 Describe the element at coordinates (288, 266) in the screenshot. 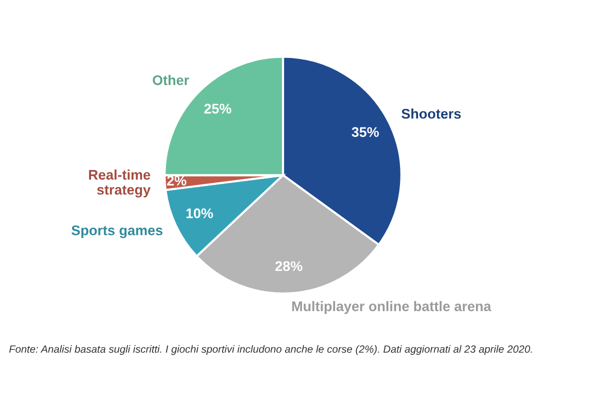

I see `data-label: 28%` at that location.